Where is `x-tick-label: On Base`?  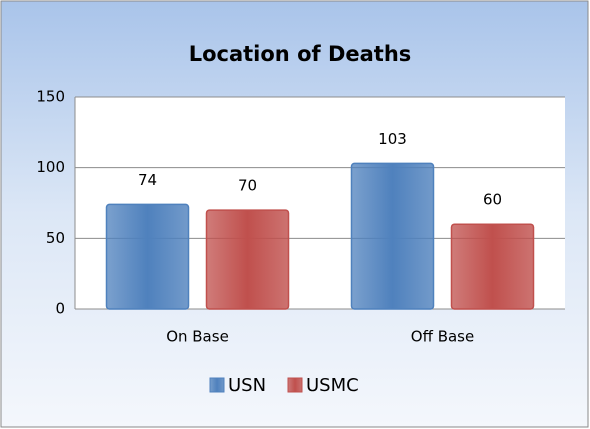
x-tick-label: On Base is located at coordinates (197, 337).